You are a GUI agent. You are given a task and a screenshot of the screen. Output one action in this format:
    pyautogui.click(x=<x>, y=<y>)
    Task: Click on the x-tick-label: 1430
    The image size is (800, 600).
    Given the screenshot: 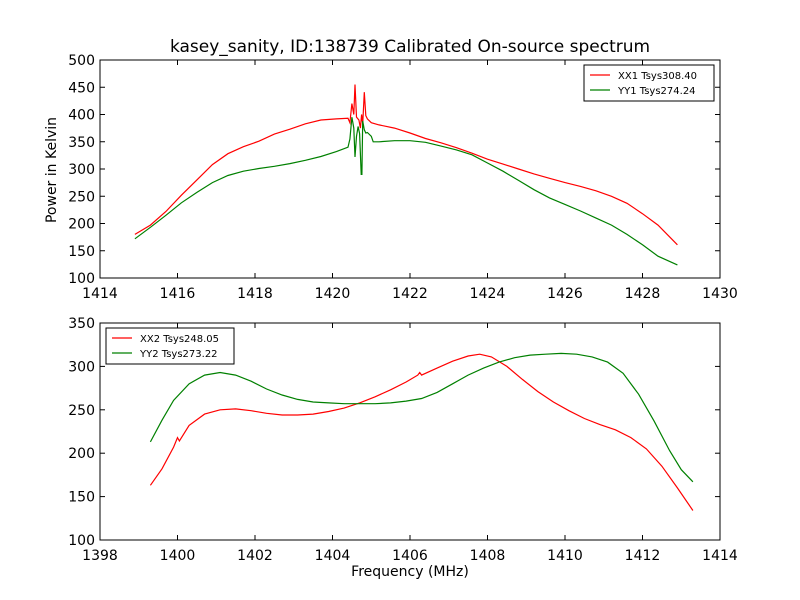 What is the action you would take?
    pyautogui.click(x=720, y=294)
    